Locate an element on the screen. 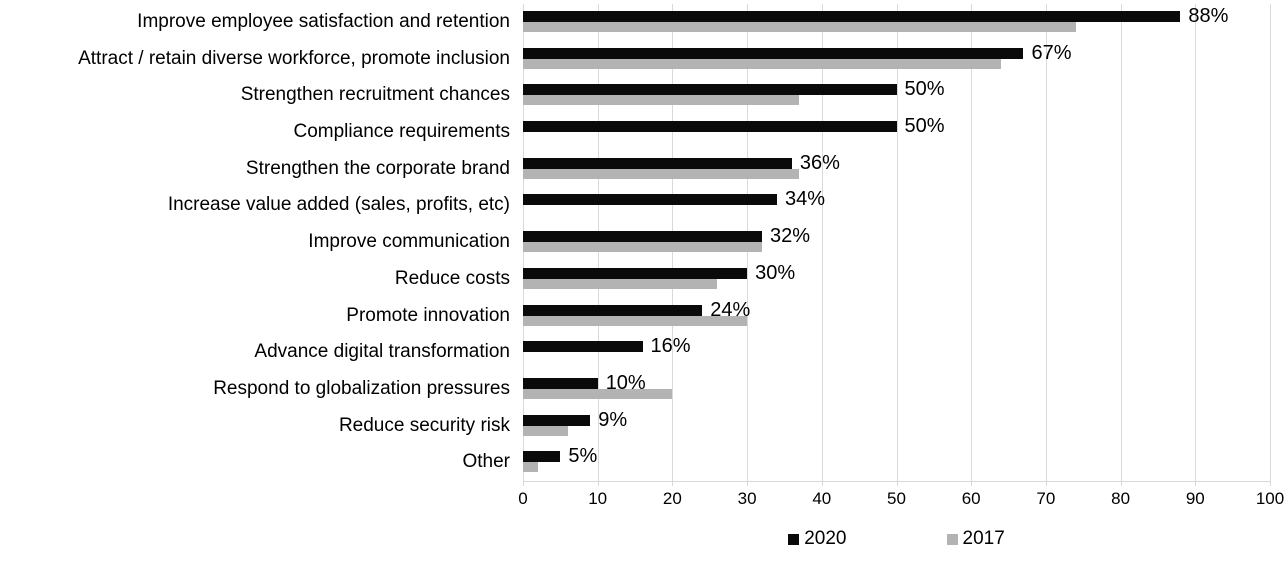 This screenshot has width=1288, height=561. value-label: 34% is located at coordinates (804, 199).